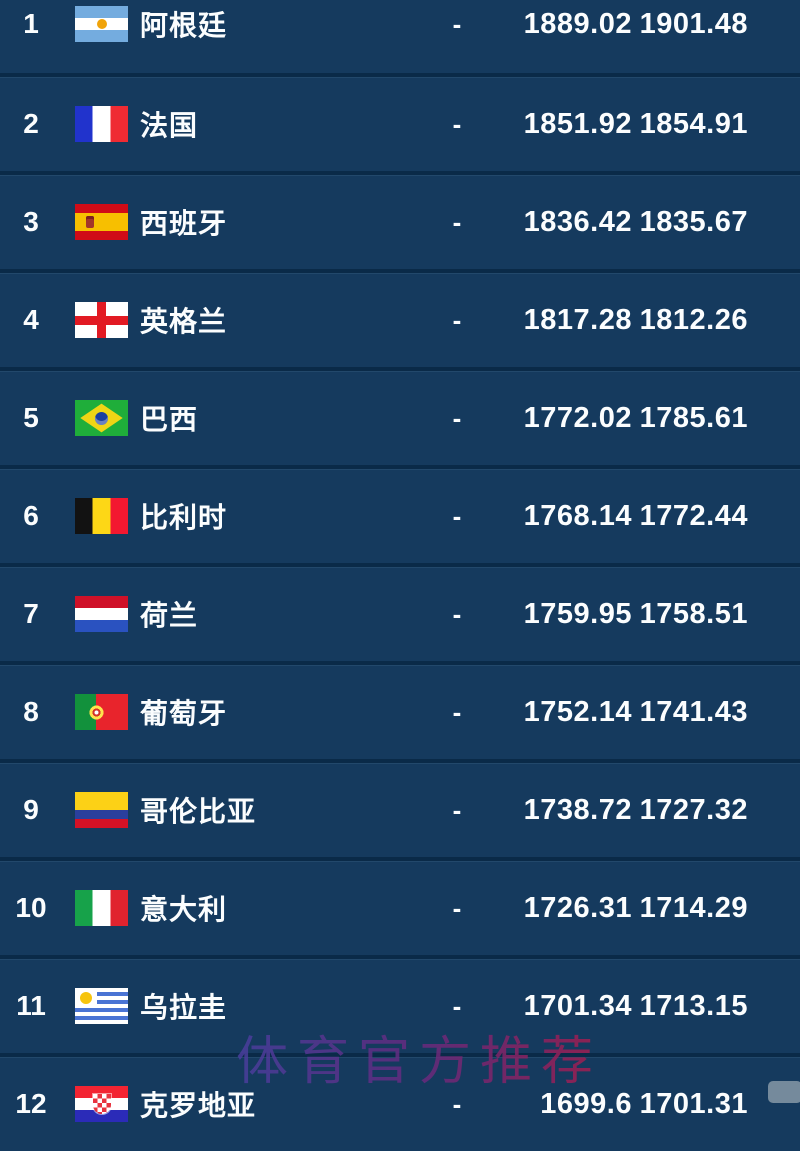 Image resolution: width=800 pixels, height=1151 pixels. What do you see at coordinates (31, 1103) in the screenshot?
I see `rank-cell: 12` at bounding box center [31, 1103].